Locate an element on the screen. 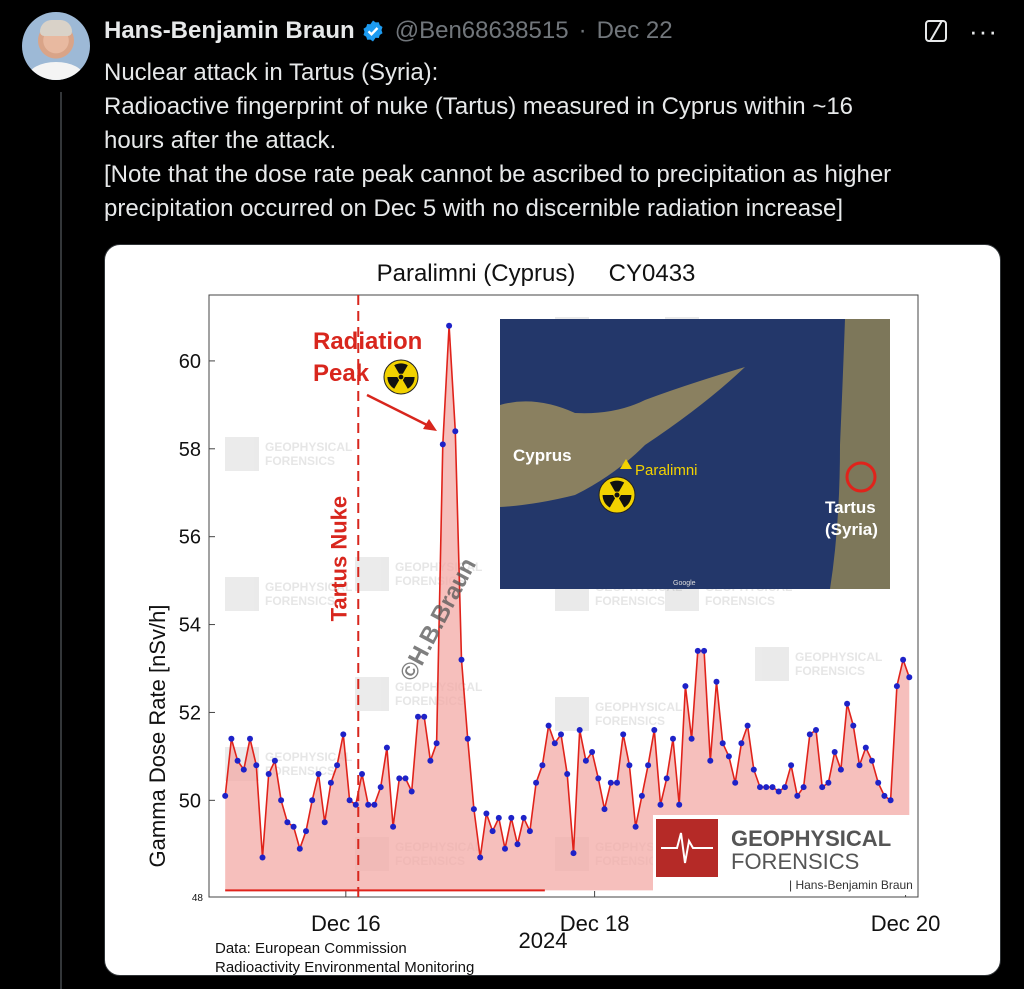  avatar-hair is located at coordinates (56, 28).